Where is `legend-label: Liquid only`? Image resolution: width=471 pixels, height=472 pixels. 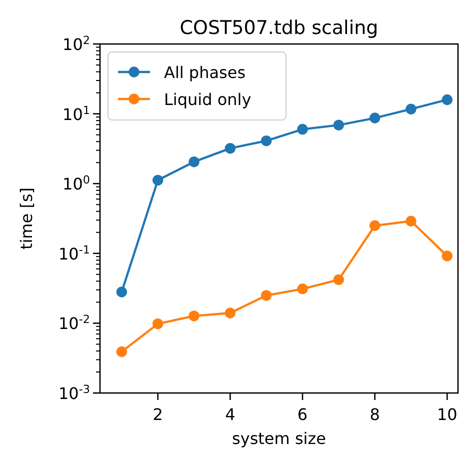 legend-label: Liquid only is located at coordinates (208, 99).